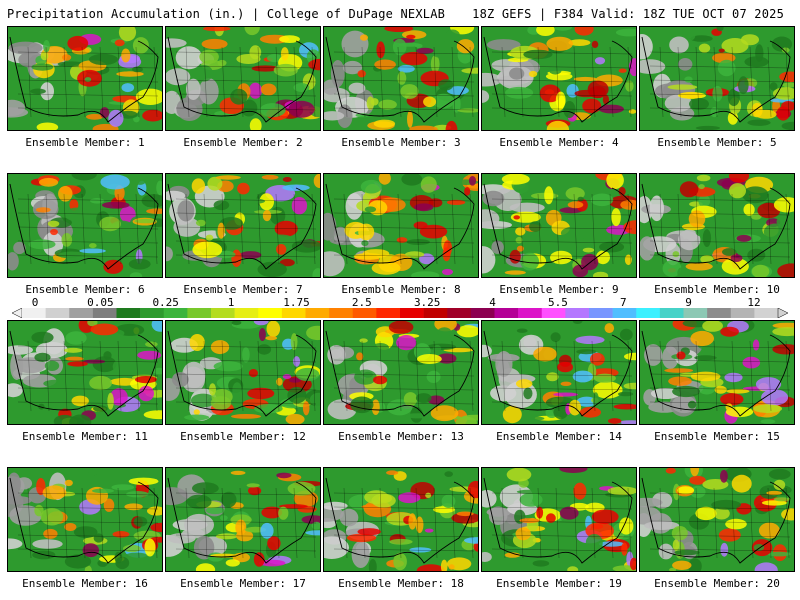 This screenshot has width=800, height=600. What do you see at coordinates (717, 436) in the screenshot?
I see `ensemble-member-label: Ensemble Member: 15` at bounding box center [717, 436].